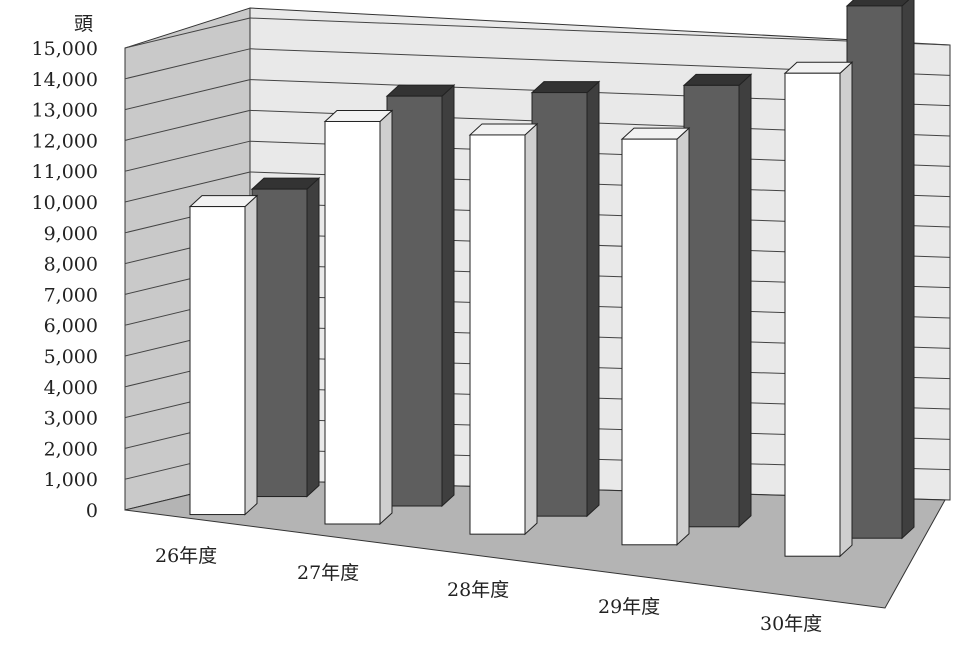 Image resolution: width=961 pixels, height=653 pixels. I want to click on bar-series1-2-side, so click(531, 329).